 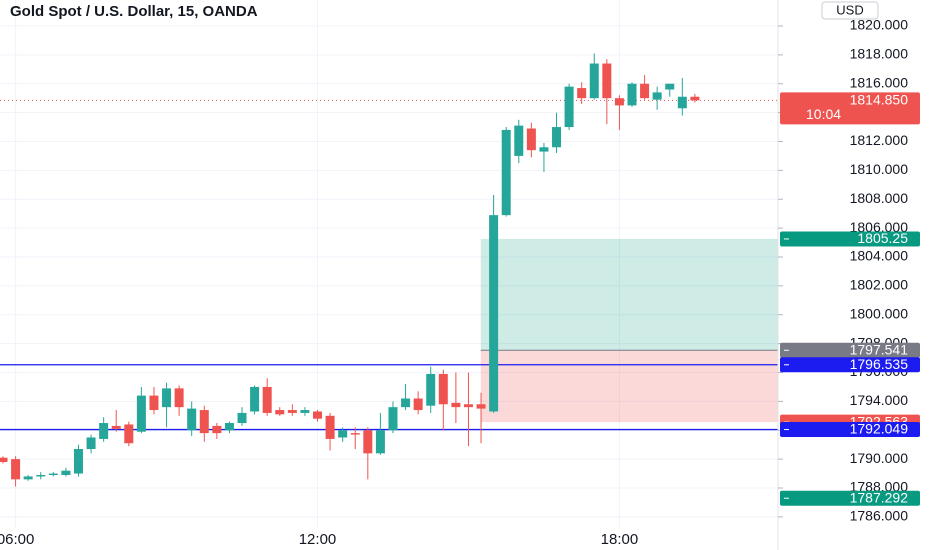 What do you see at coordinates (879, 400) in the screenshot?
I see `y-tick-label: 1794.000` at bounding box center [879, 400].